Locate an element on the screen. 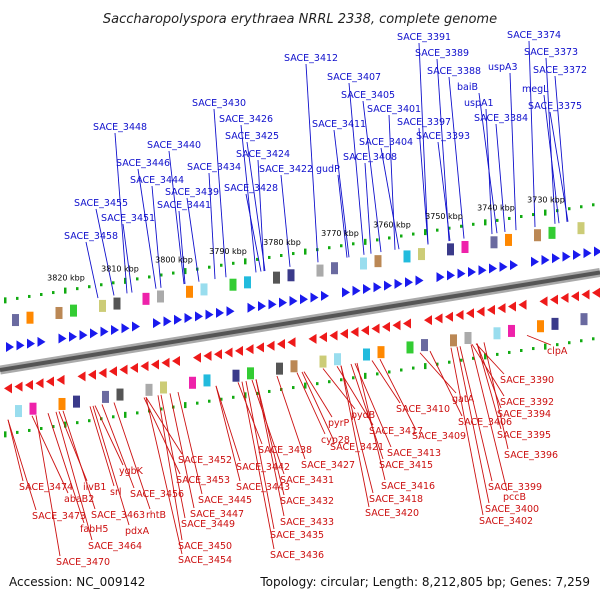 The height and width of the screenshot is (600, 600). forward-gene-label: SACE_3428 is located at coordinates (251, 188).